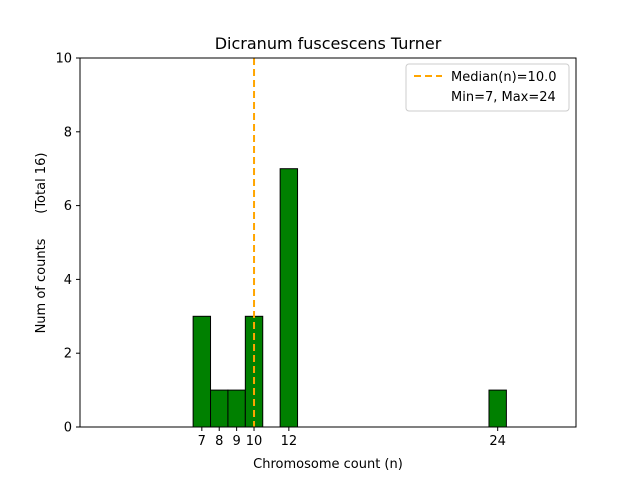  Describe the element at coordinates (68, 428) in the screenshot. I see `y-tick-label: 0` at that location.